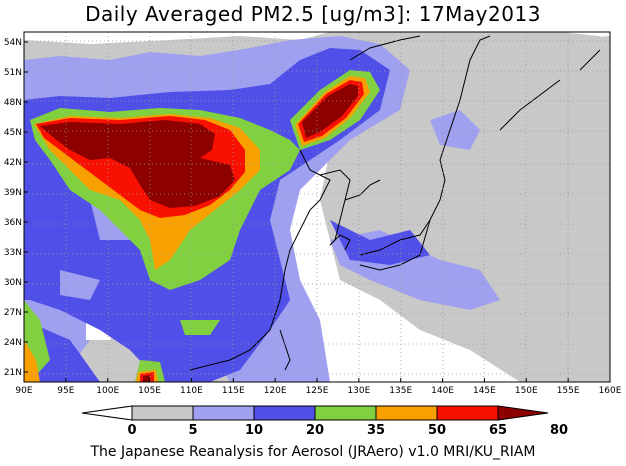  I want to click on lat-tick-label: 33N, so click(13, 253).